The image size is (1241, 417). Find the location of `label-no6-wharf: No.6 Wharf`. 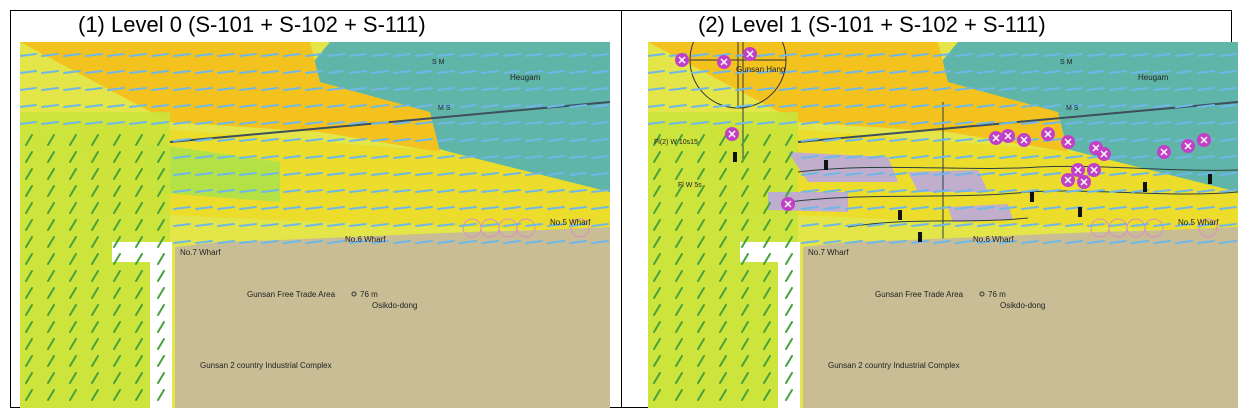

label-no6-wharf: No.6 Wharf is located at coordinates (993, 239).